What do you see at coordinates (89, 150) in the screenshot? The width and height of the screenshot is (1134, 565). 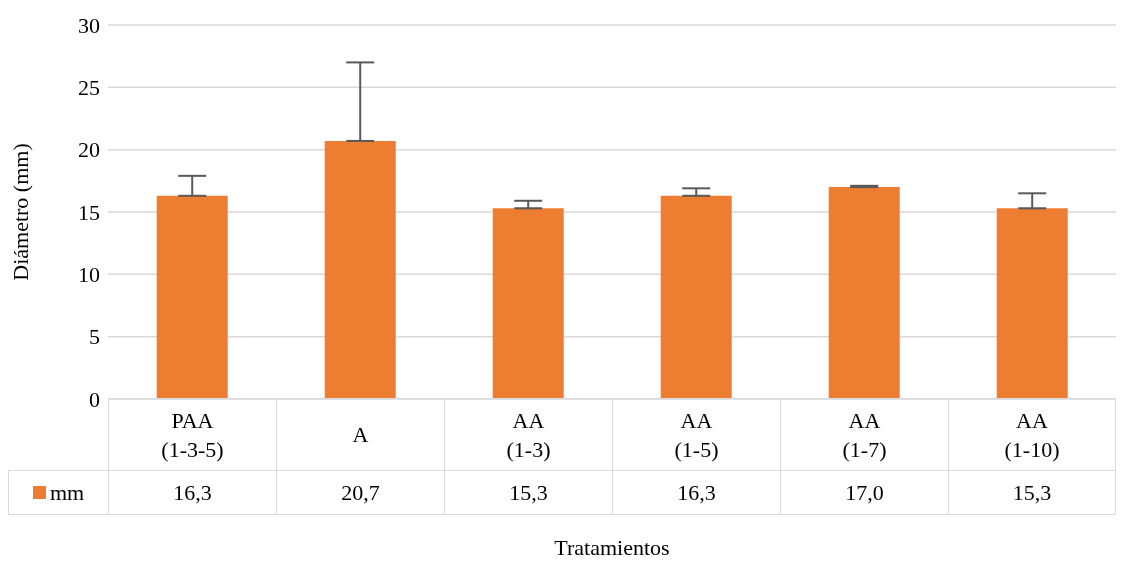 I see `y-tick-label: 20` at bounding box center [89, 150].